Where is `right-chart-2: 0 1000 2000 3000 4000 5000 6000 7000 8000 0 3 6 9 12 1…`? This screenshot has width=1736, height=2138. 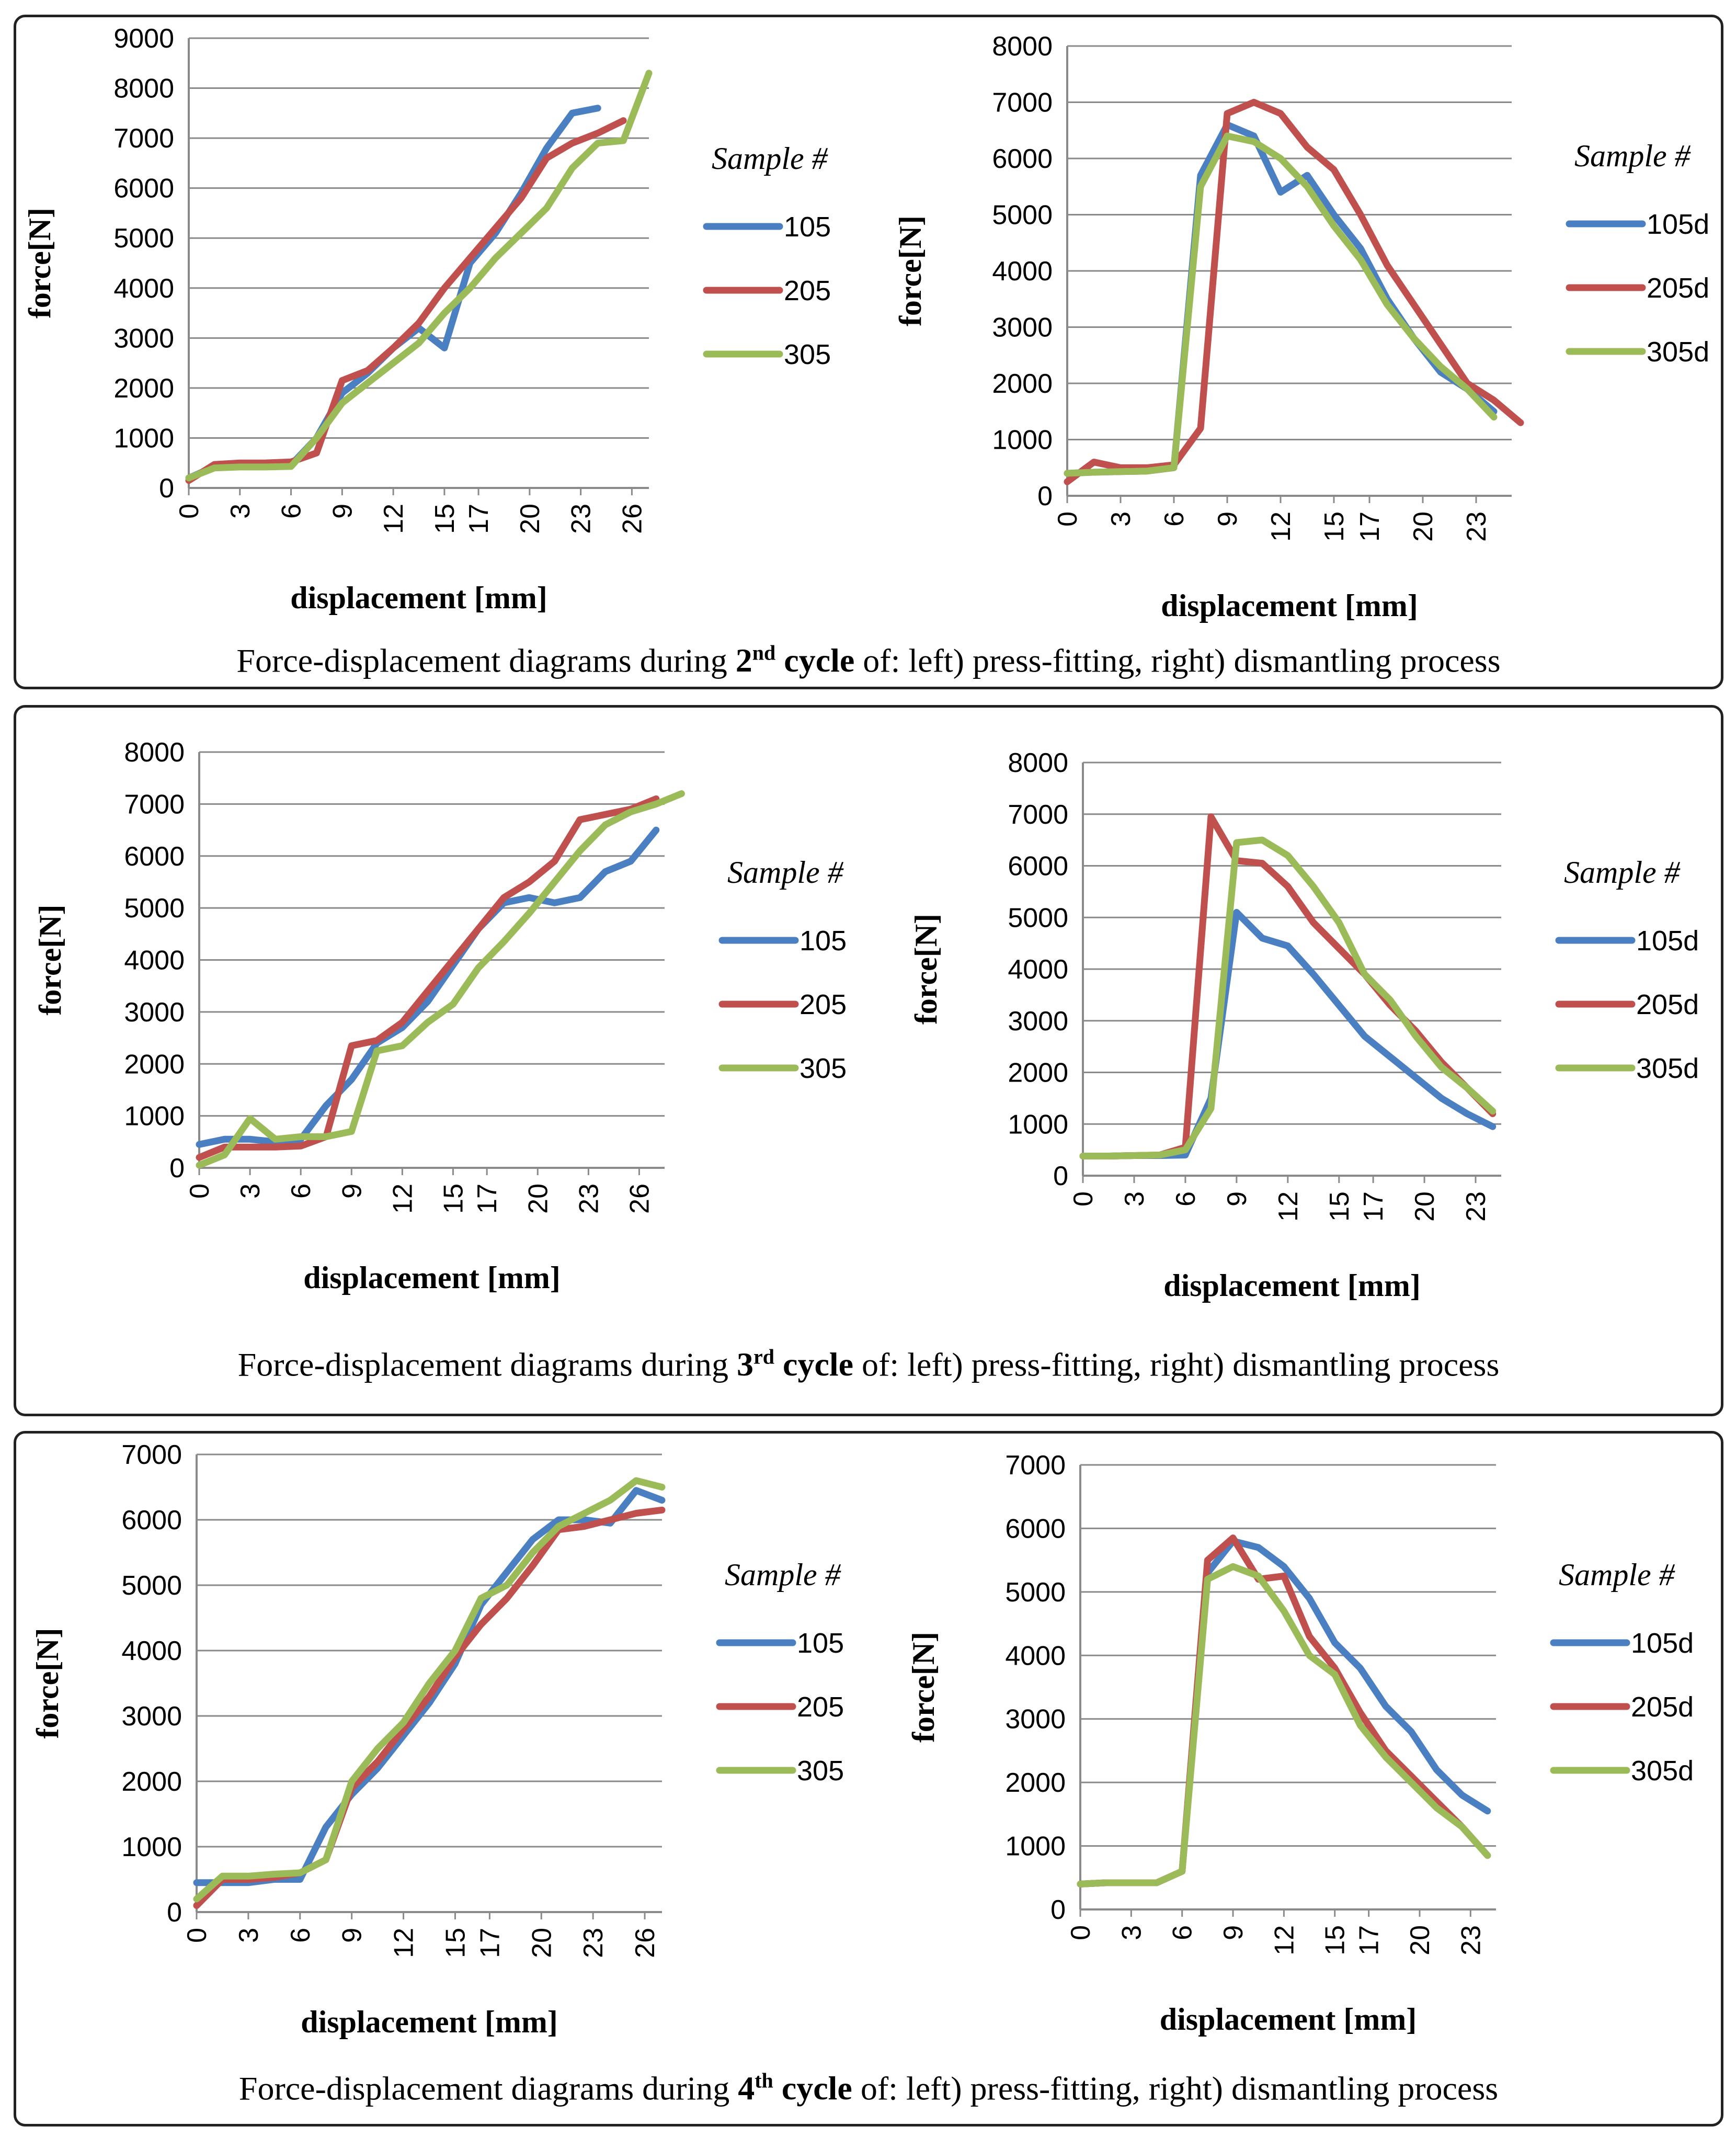 right-chart-2: 0 1000 2000 3000 4000 5000 6000 7000 8000 0 3 6 9 12 1… is located at coordinates (1304, 1025).